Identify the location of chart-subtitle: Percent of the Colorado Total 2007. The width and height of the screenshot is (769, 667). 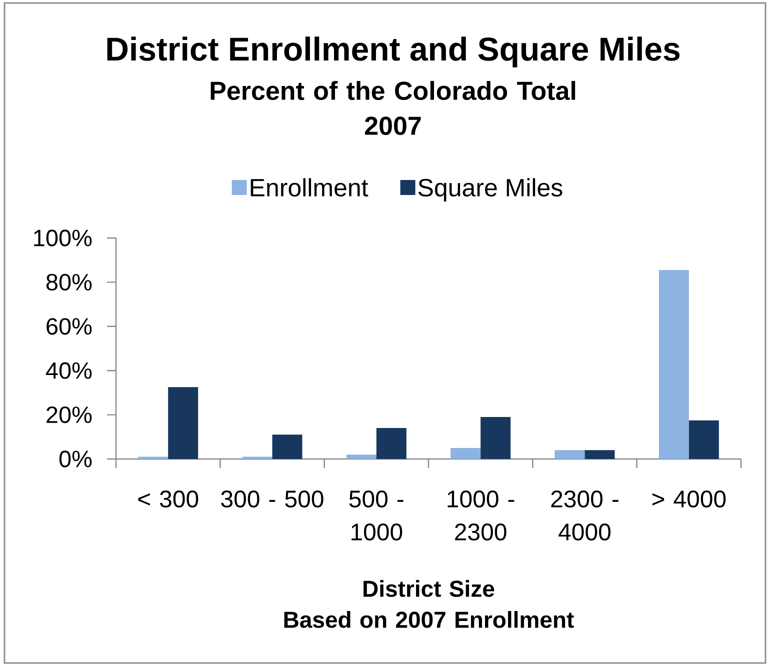
(393, 108).